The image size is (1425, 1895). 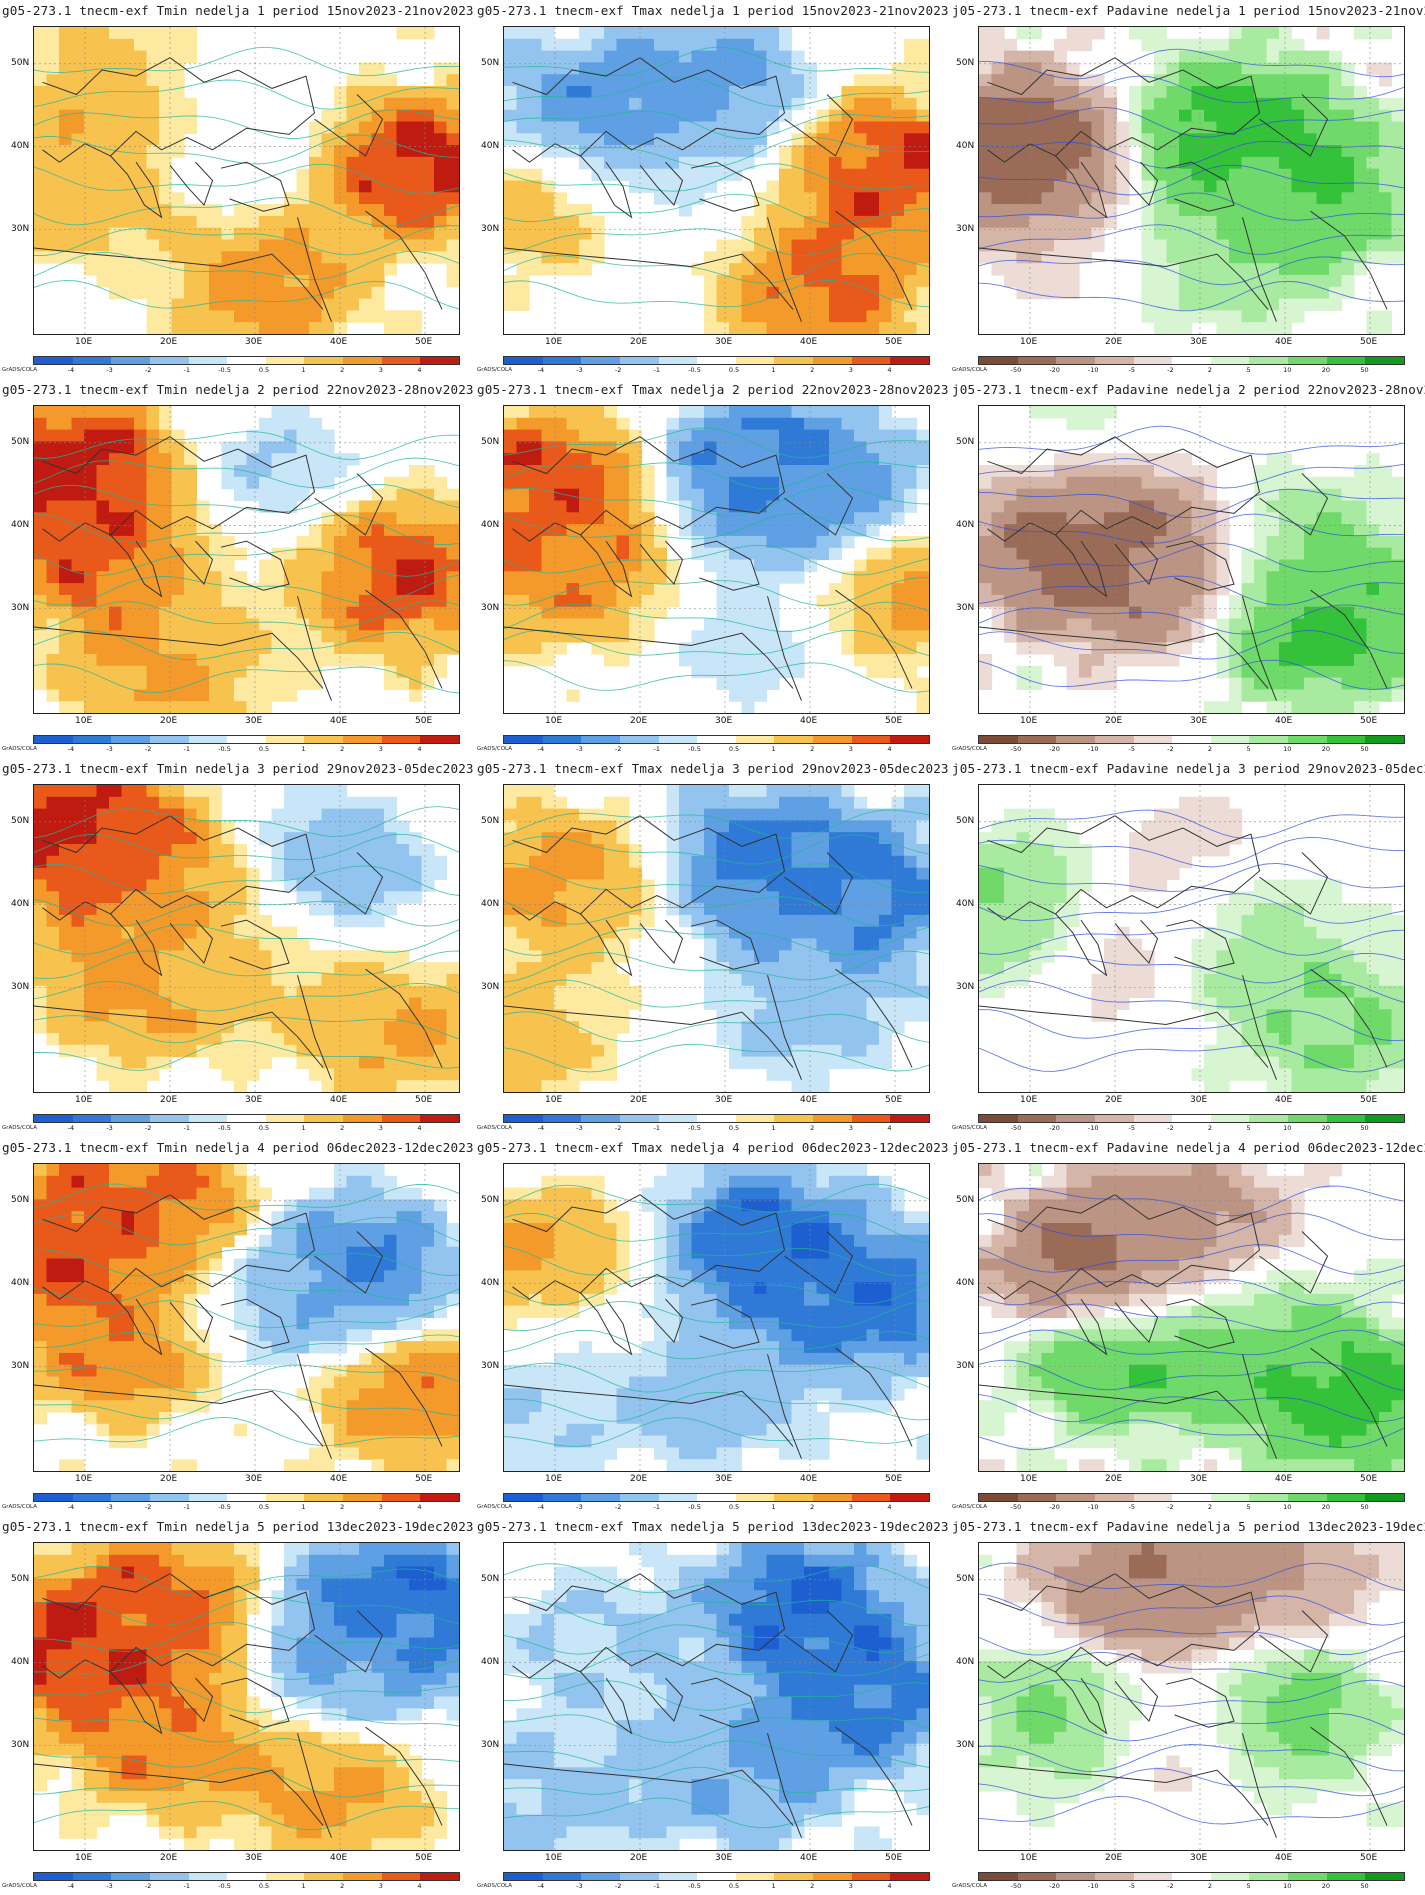 I want to click on lon-label: 50E, so click(x=424, y=342).